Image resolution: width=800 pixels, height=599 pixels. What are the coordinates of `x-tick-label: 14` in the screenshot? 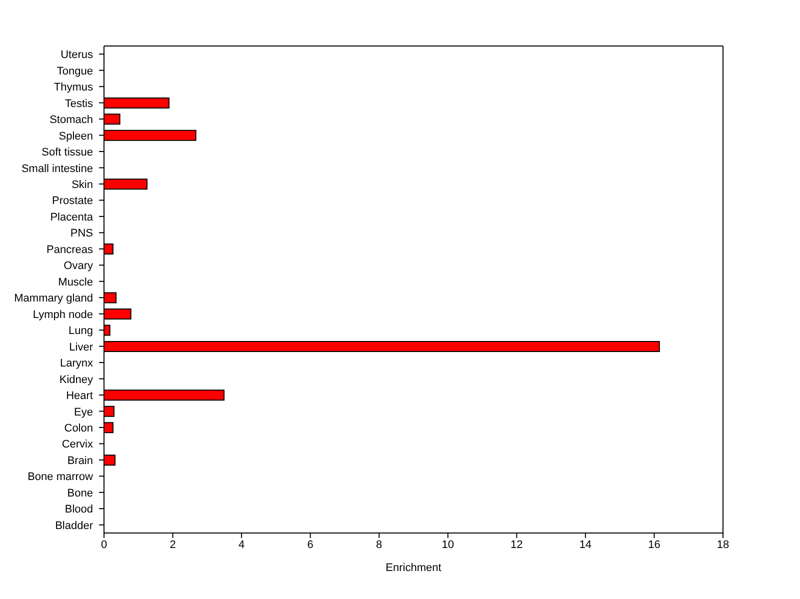 It's located at (585, 544).